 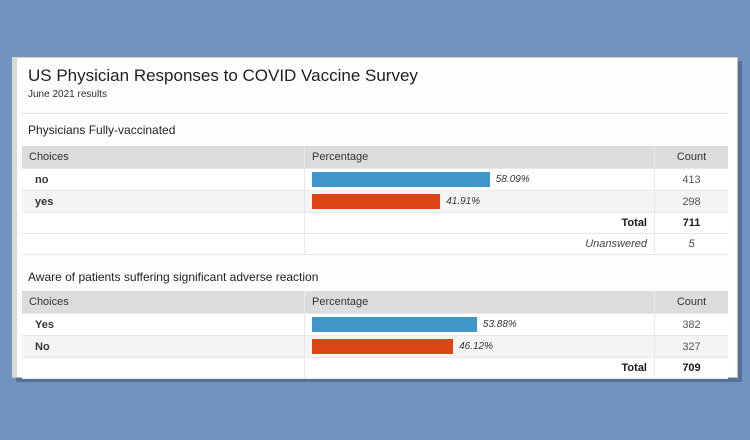 What do you see at coordinates (499, 324) in the screenshot?
I see `percentage-value: 53.88%` at bounding box center [499, 324].